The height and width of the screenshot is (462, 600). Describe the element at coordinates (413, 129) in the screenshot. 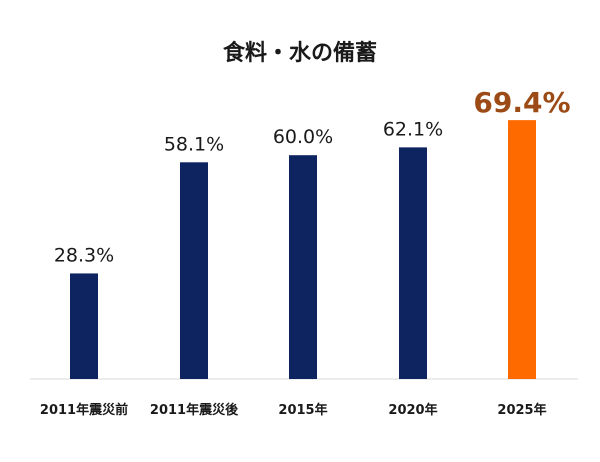

I see `data-label: 62.1%` at that location.